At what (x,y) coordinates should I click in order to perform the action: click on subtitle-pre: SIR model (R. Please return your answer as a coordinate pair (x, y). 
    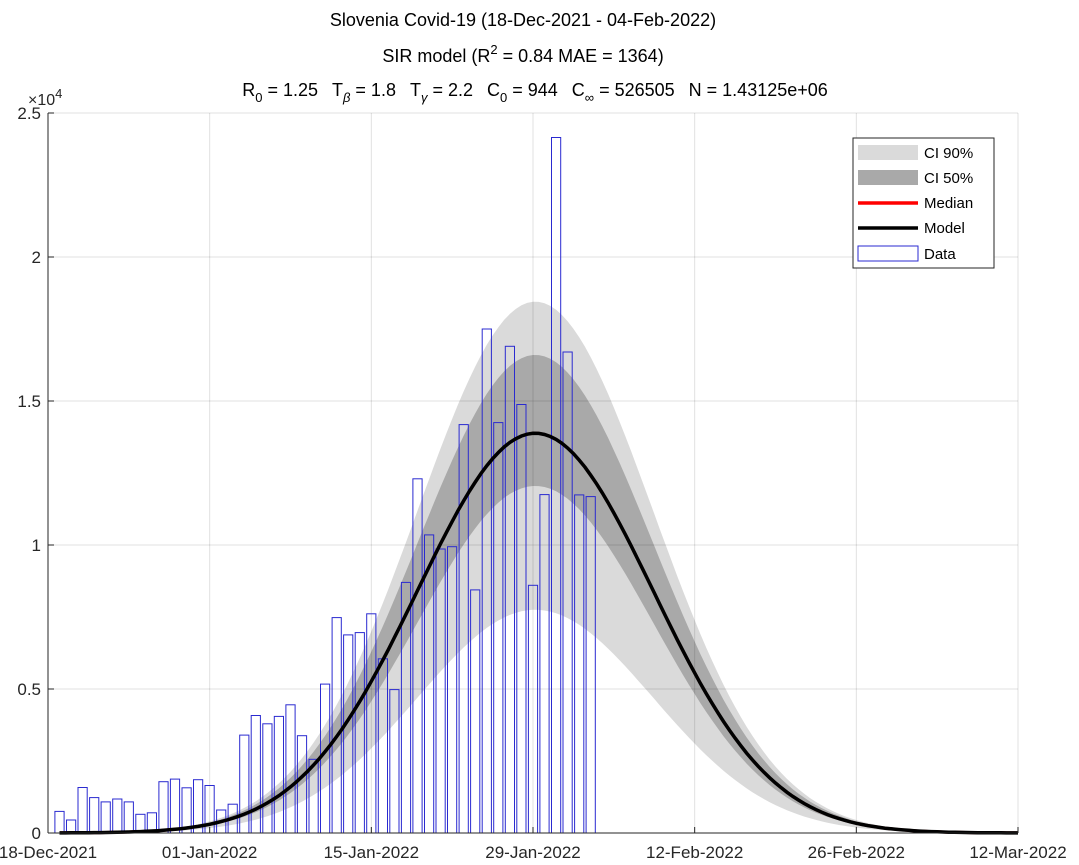
    Looking at the image, I should click on (436, 56).